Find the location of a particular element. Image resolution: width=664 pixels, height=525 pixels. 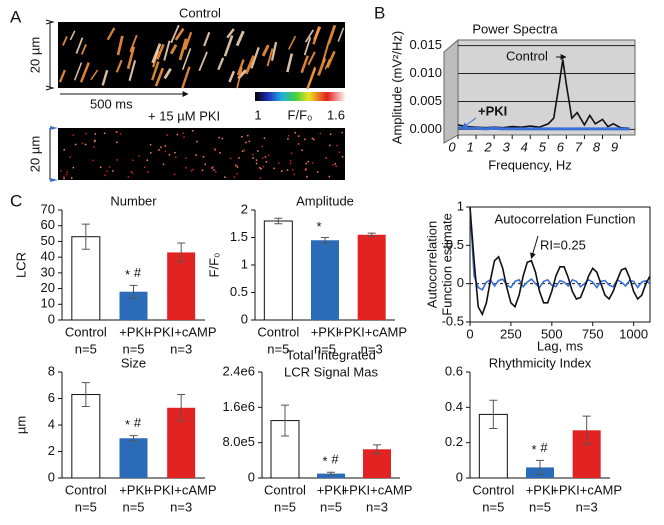

category-label: Control is located at coordinates (86, 331).